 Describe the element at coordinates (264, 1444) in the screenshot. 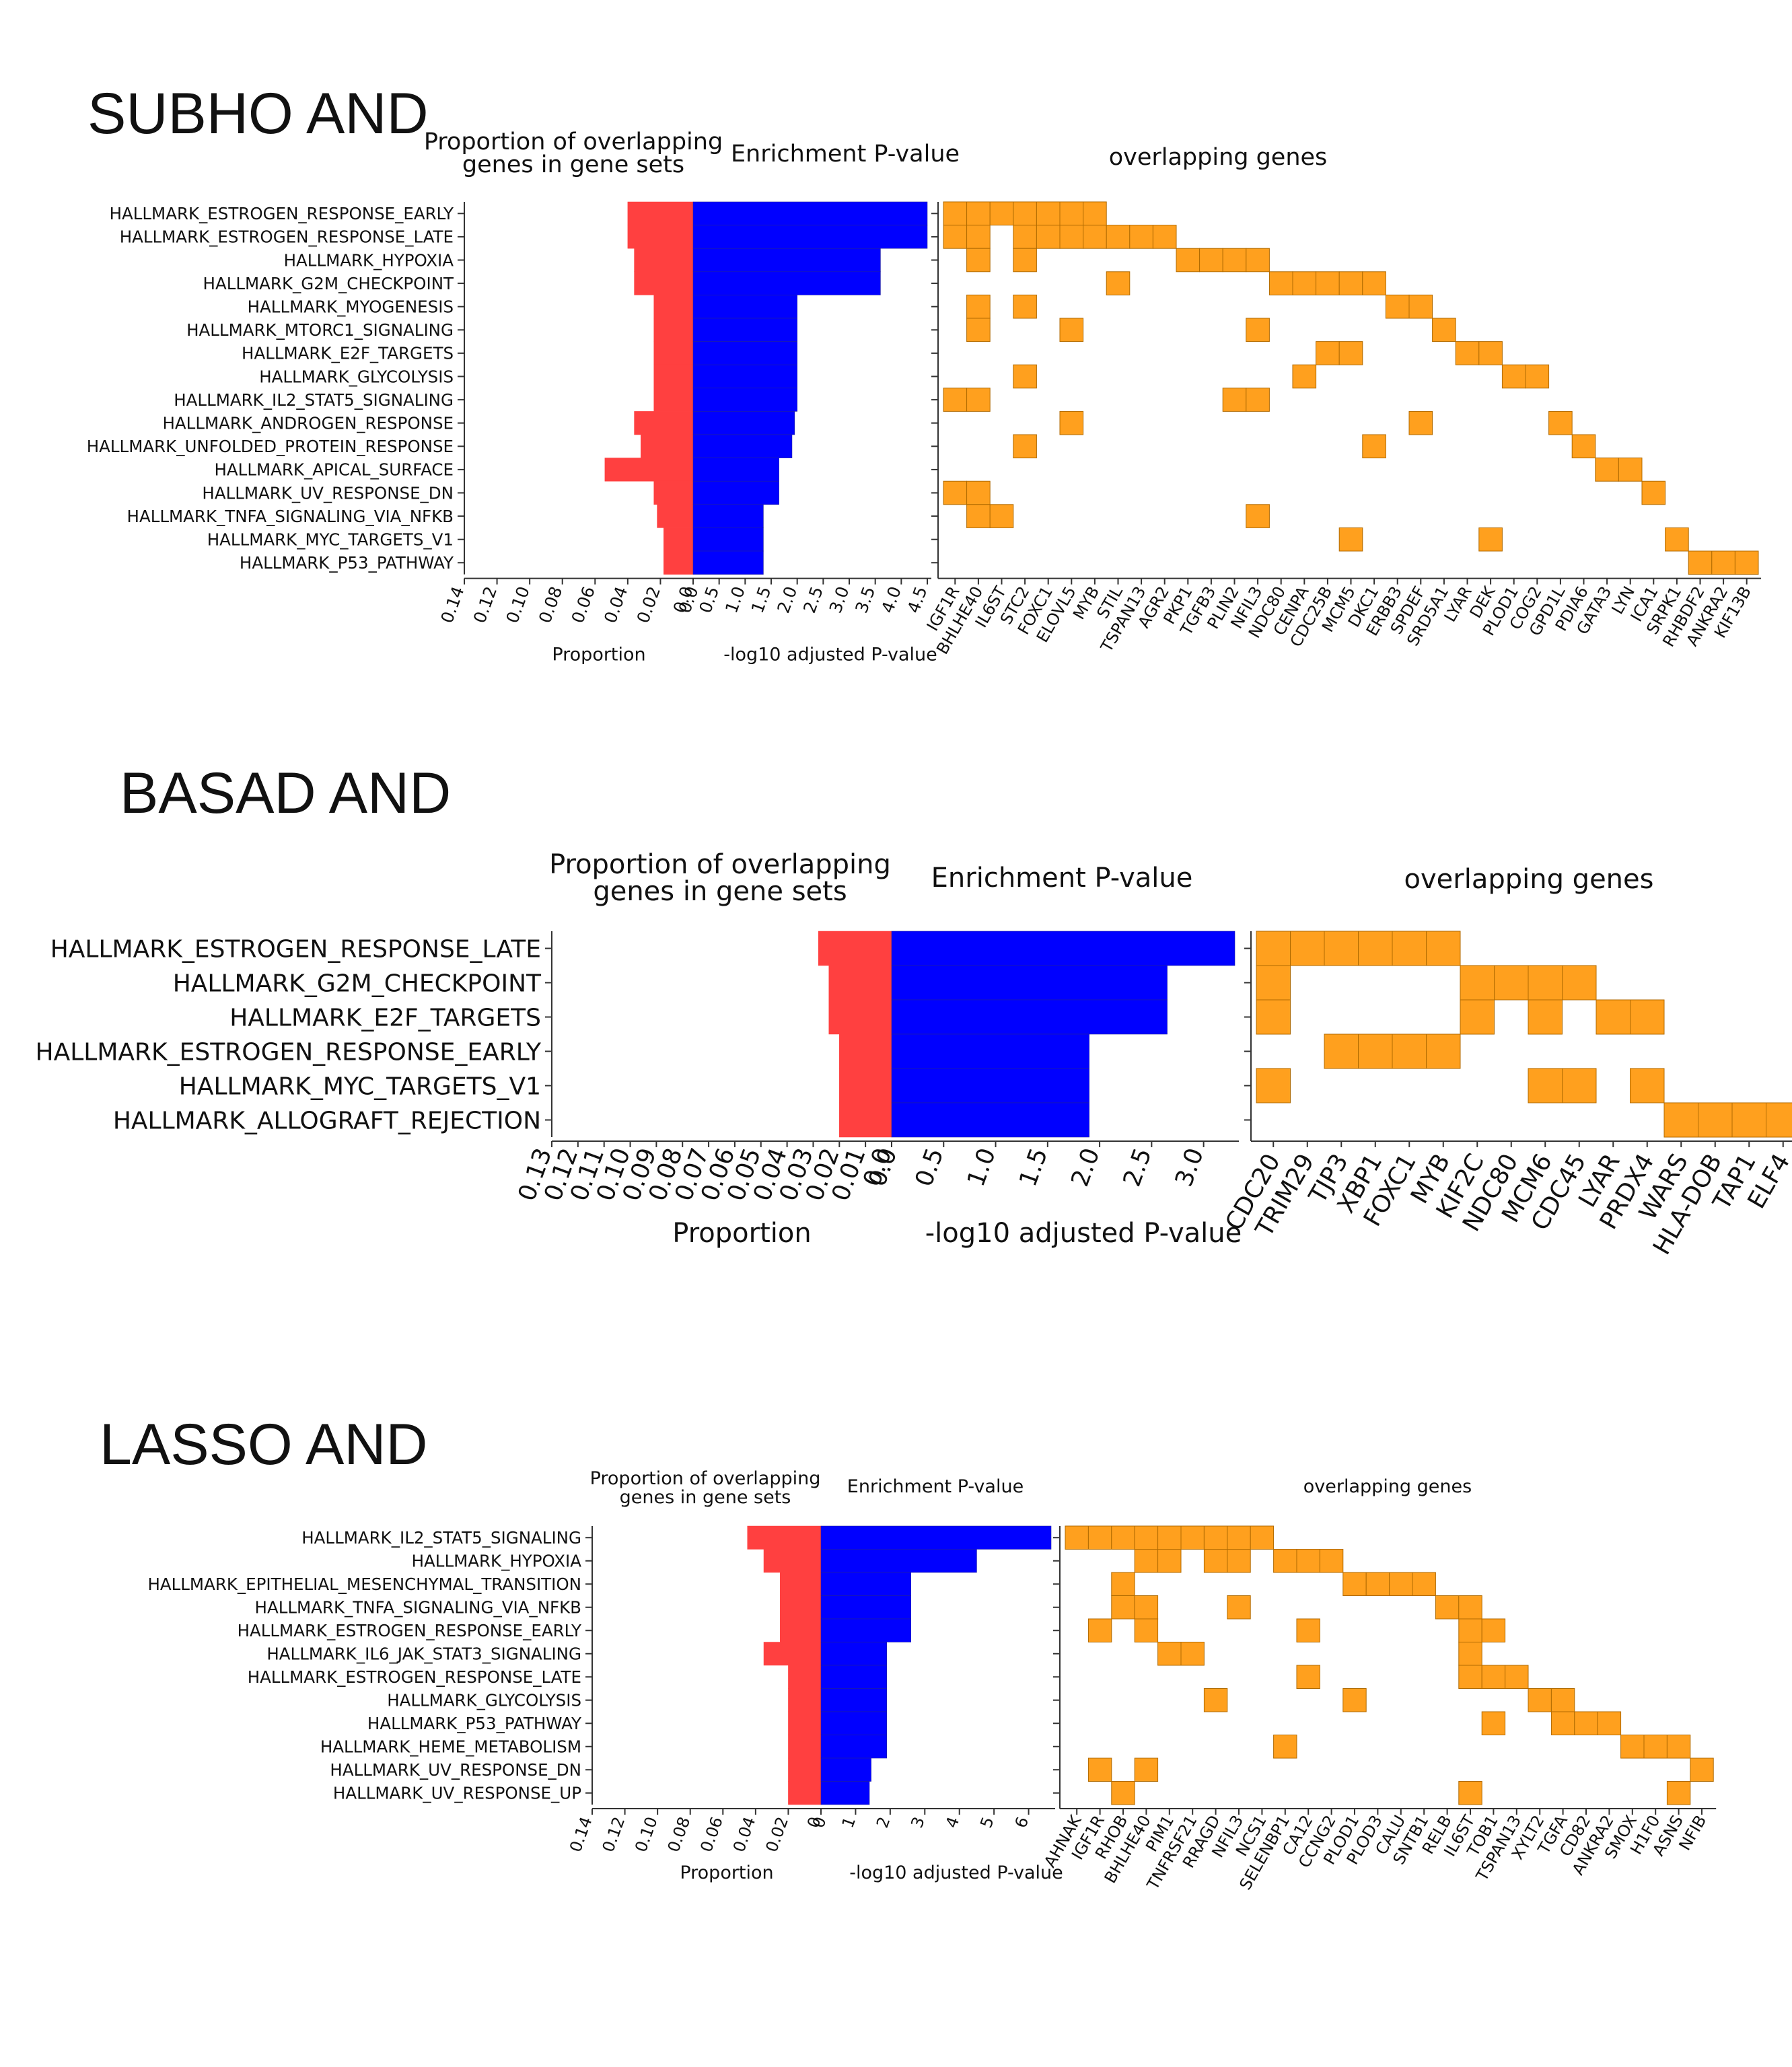

I see `panel-title: LASSO AND` at that location.